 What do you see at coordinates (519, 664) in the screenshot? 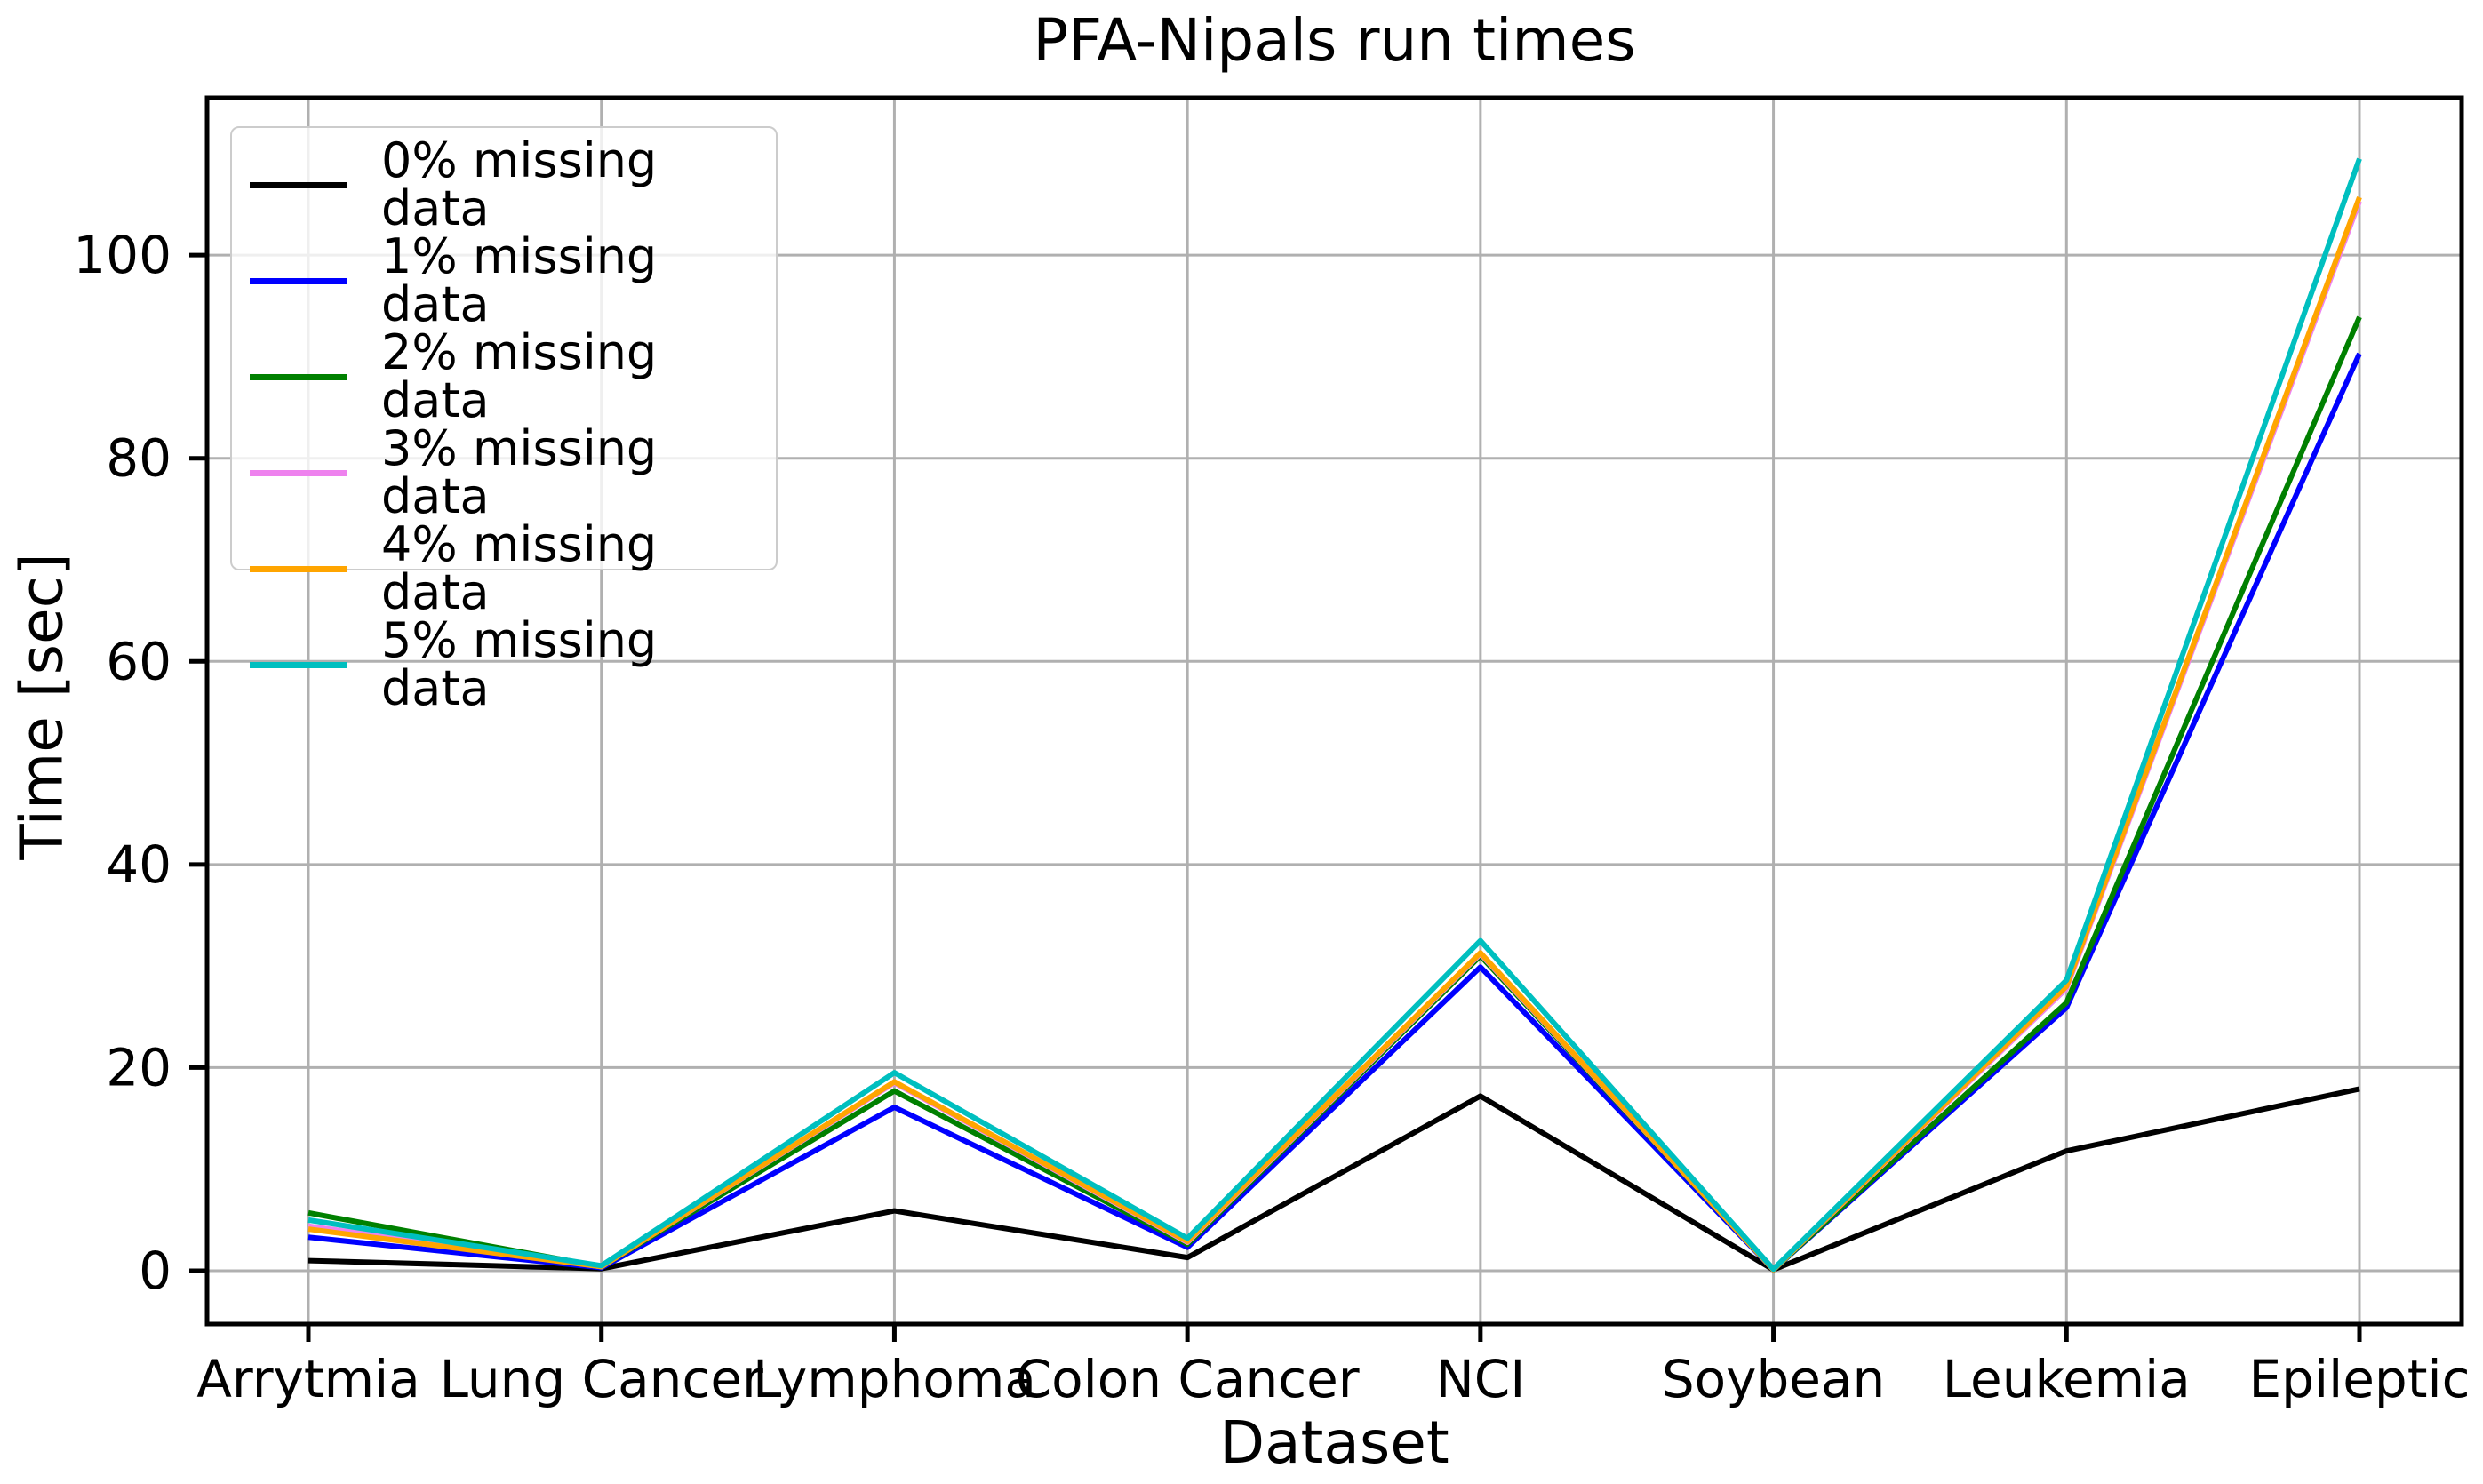
I see `legend-label: 5% missing data` at bounding box center [519, 664].